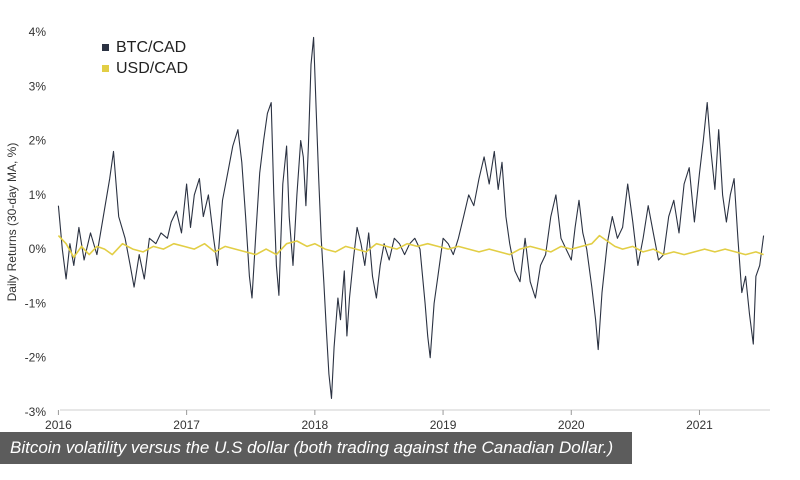 The image size is (800, 480). What do you see at coordinates (151, 47) in the screenshot?
I see `legend-label-btc-cad: BTC/CAD` at bounding box center [151, 47].